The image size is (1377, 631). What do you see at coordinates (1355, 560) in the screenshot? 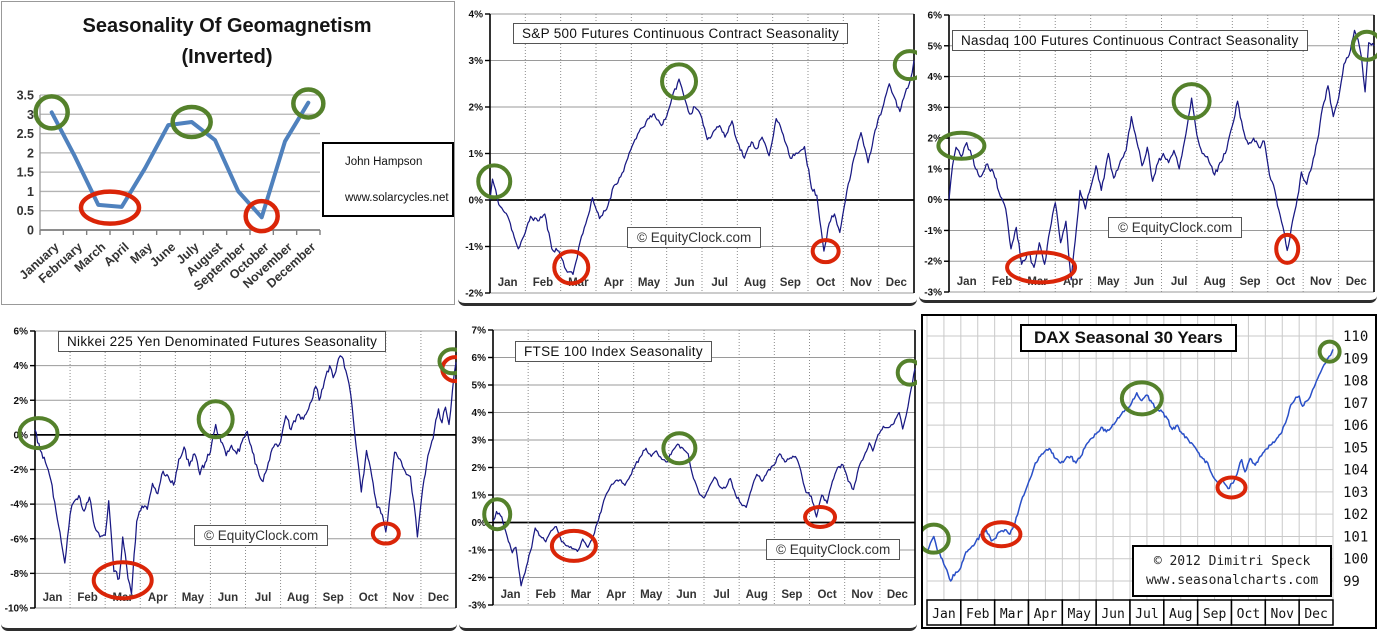
I see `svg-text: 100` at bounding box center [1355, 560].